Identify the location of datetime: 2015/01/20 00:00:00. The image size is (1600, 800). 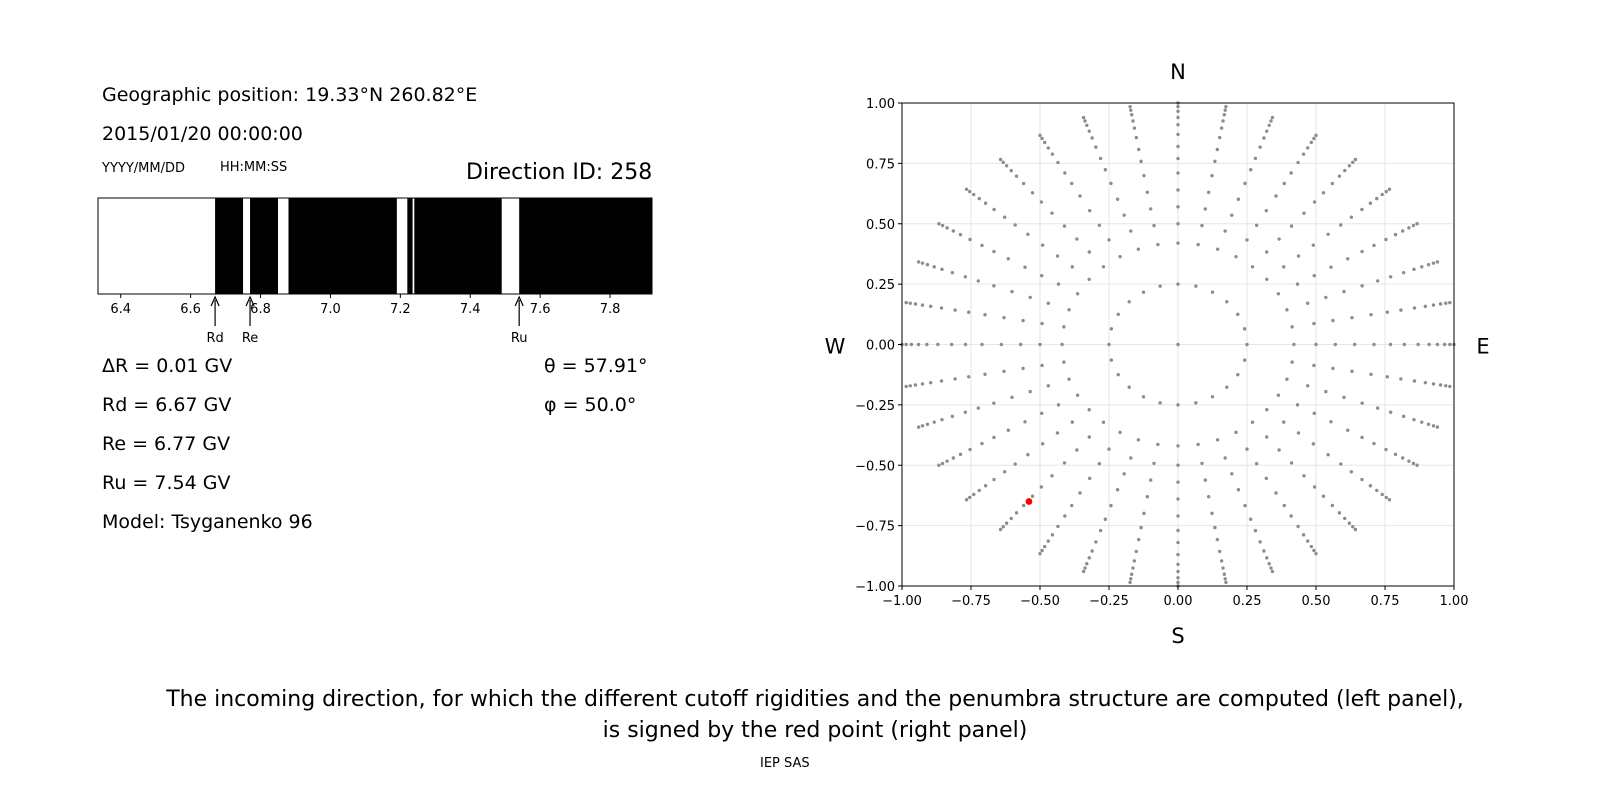
(202, 134).